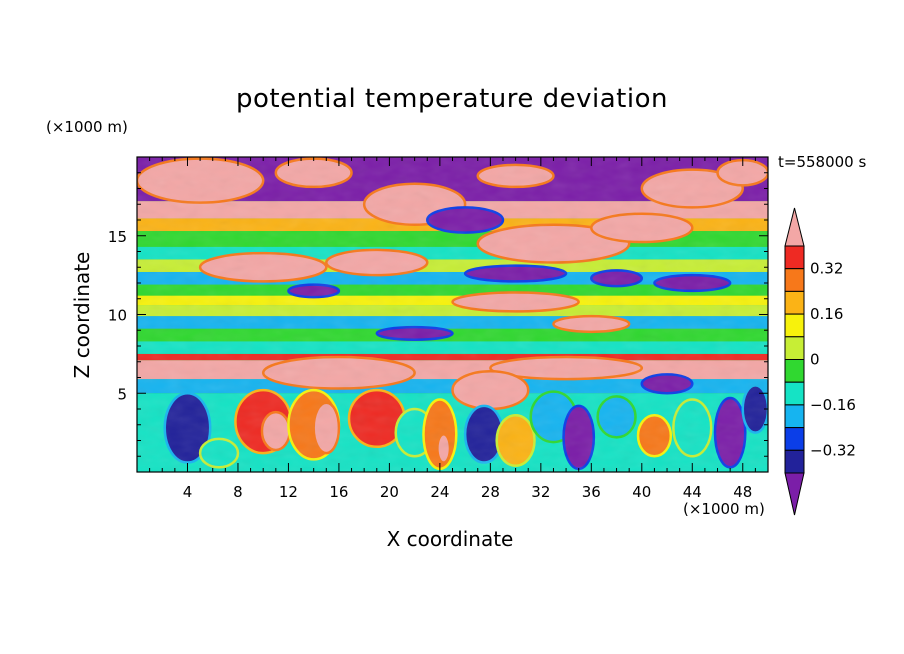 This screenshot has height=654, width=904. Describe the element at coordinates (452, 99) in the screenshot. I see `chart-title: potential temperature deviation` at that location.